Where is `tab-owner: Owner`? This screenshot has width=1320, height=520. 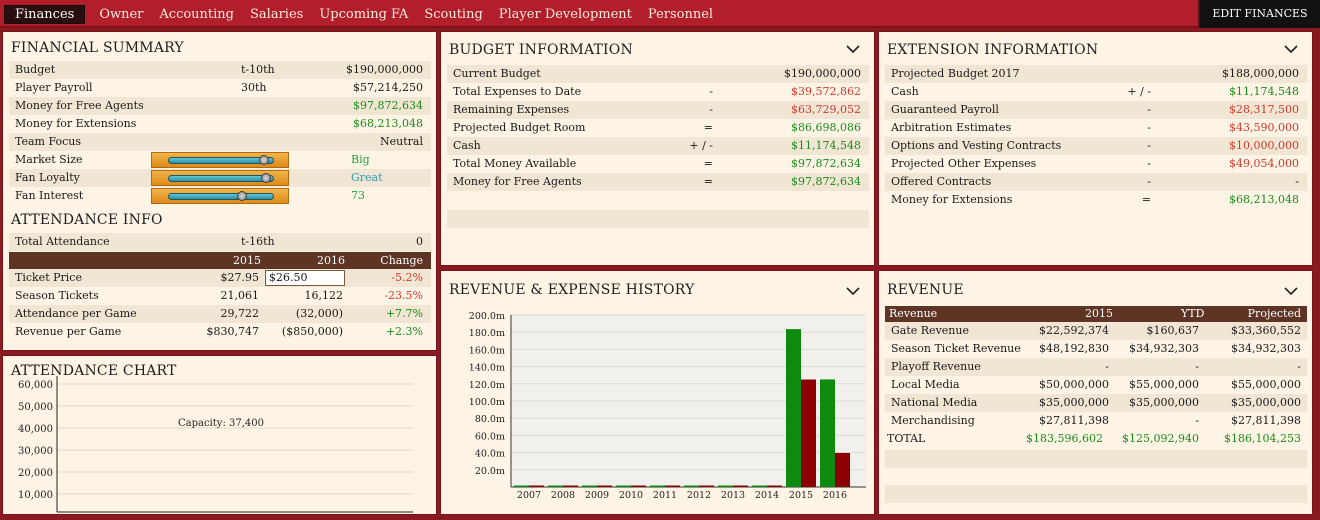 tab-owner: Owner is located at coordinates (121, 14).